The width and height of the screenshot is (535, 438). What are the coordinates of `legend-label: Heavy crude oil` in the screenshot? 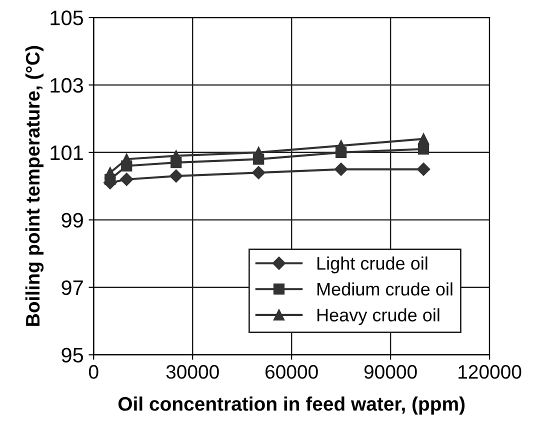 It's located at (378, 317).